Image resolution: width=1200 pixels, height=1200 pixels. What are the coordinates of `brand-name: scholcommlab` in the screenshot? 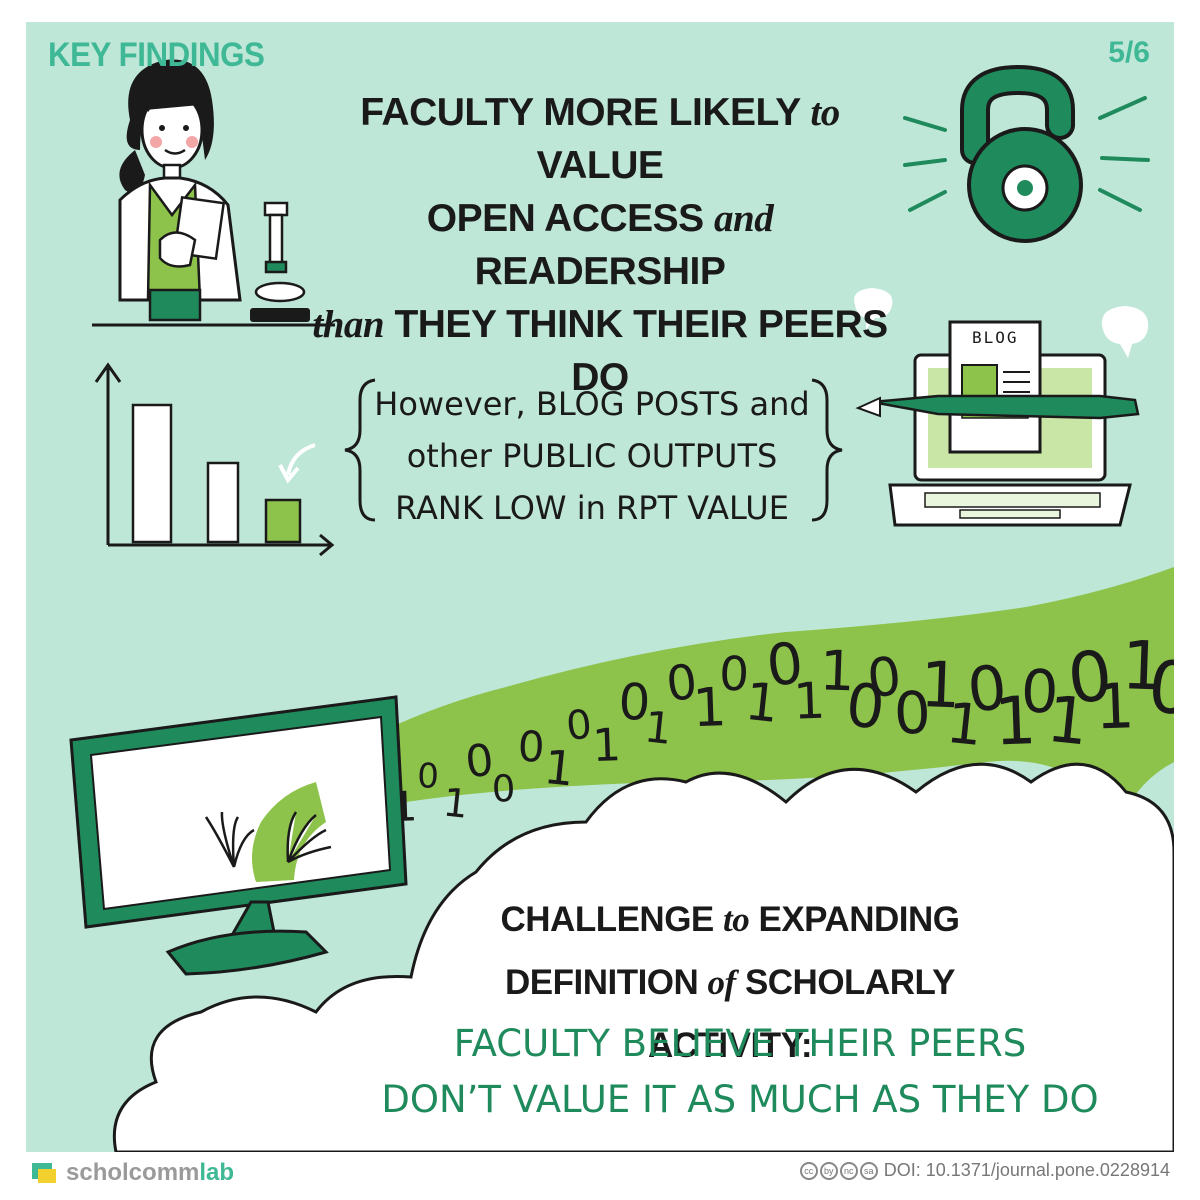 It's located at (150, 1172).